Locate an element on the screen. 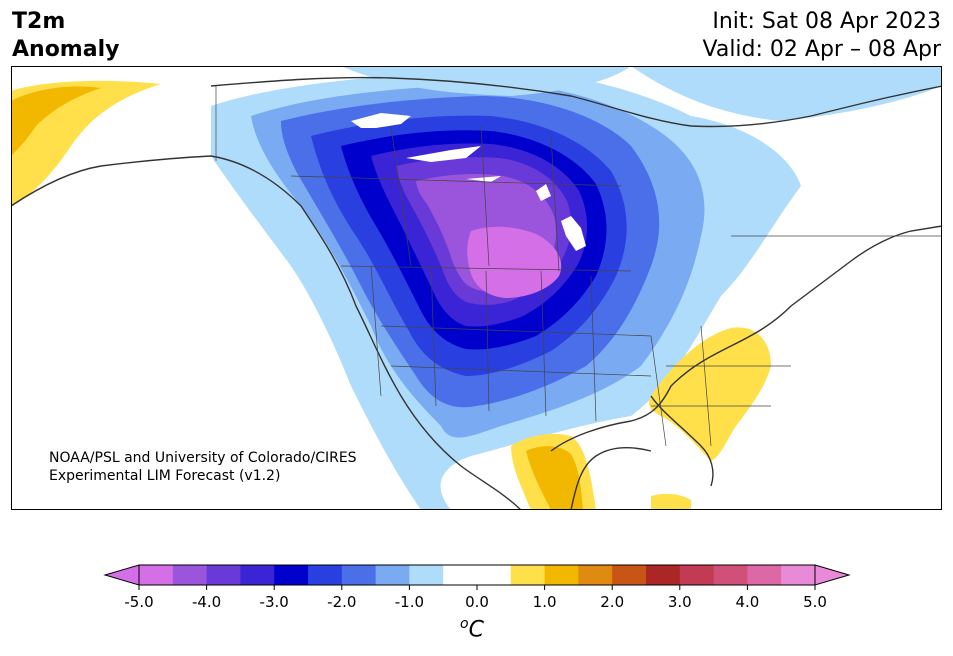  colorbar-tick-label: -3.0 is located at coordinates (274, 602).